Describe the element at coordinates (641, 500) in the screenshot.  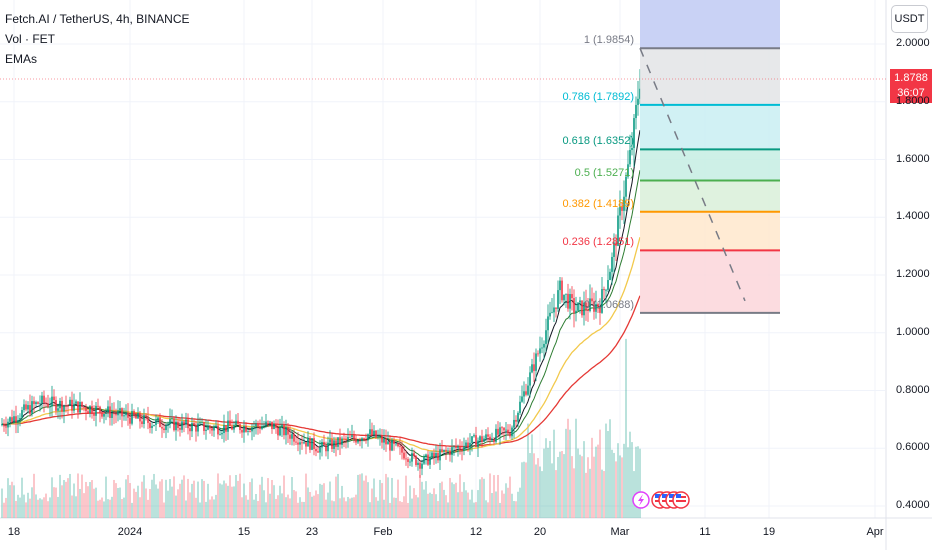
I see `lightning-icon` at that location.